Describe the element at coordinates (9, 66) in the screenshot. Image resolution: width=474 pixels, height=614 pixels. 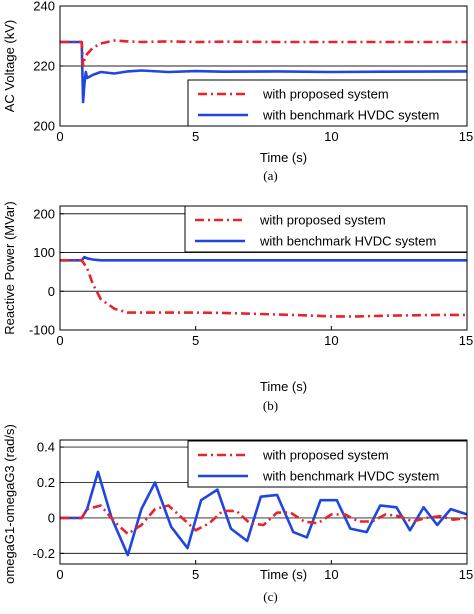
I see `y-axis-label: AC Voltage (kV)` at that location.